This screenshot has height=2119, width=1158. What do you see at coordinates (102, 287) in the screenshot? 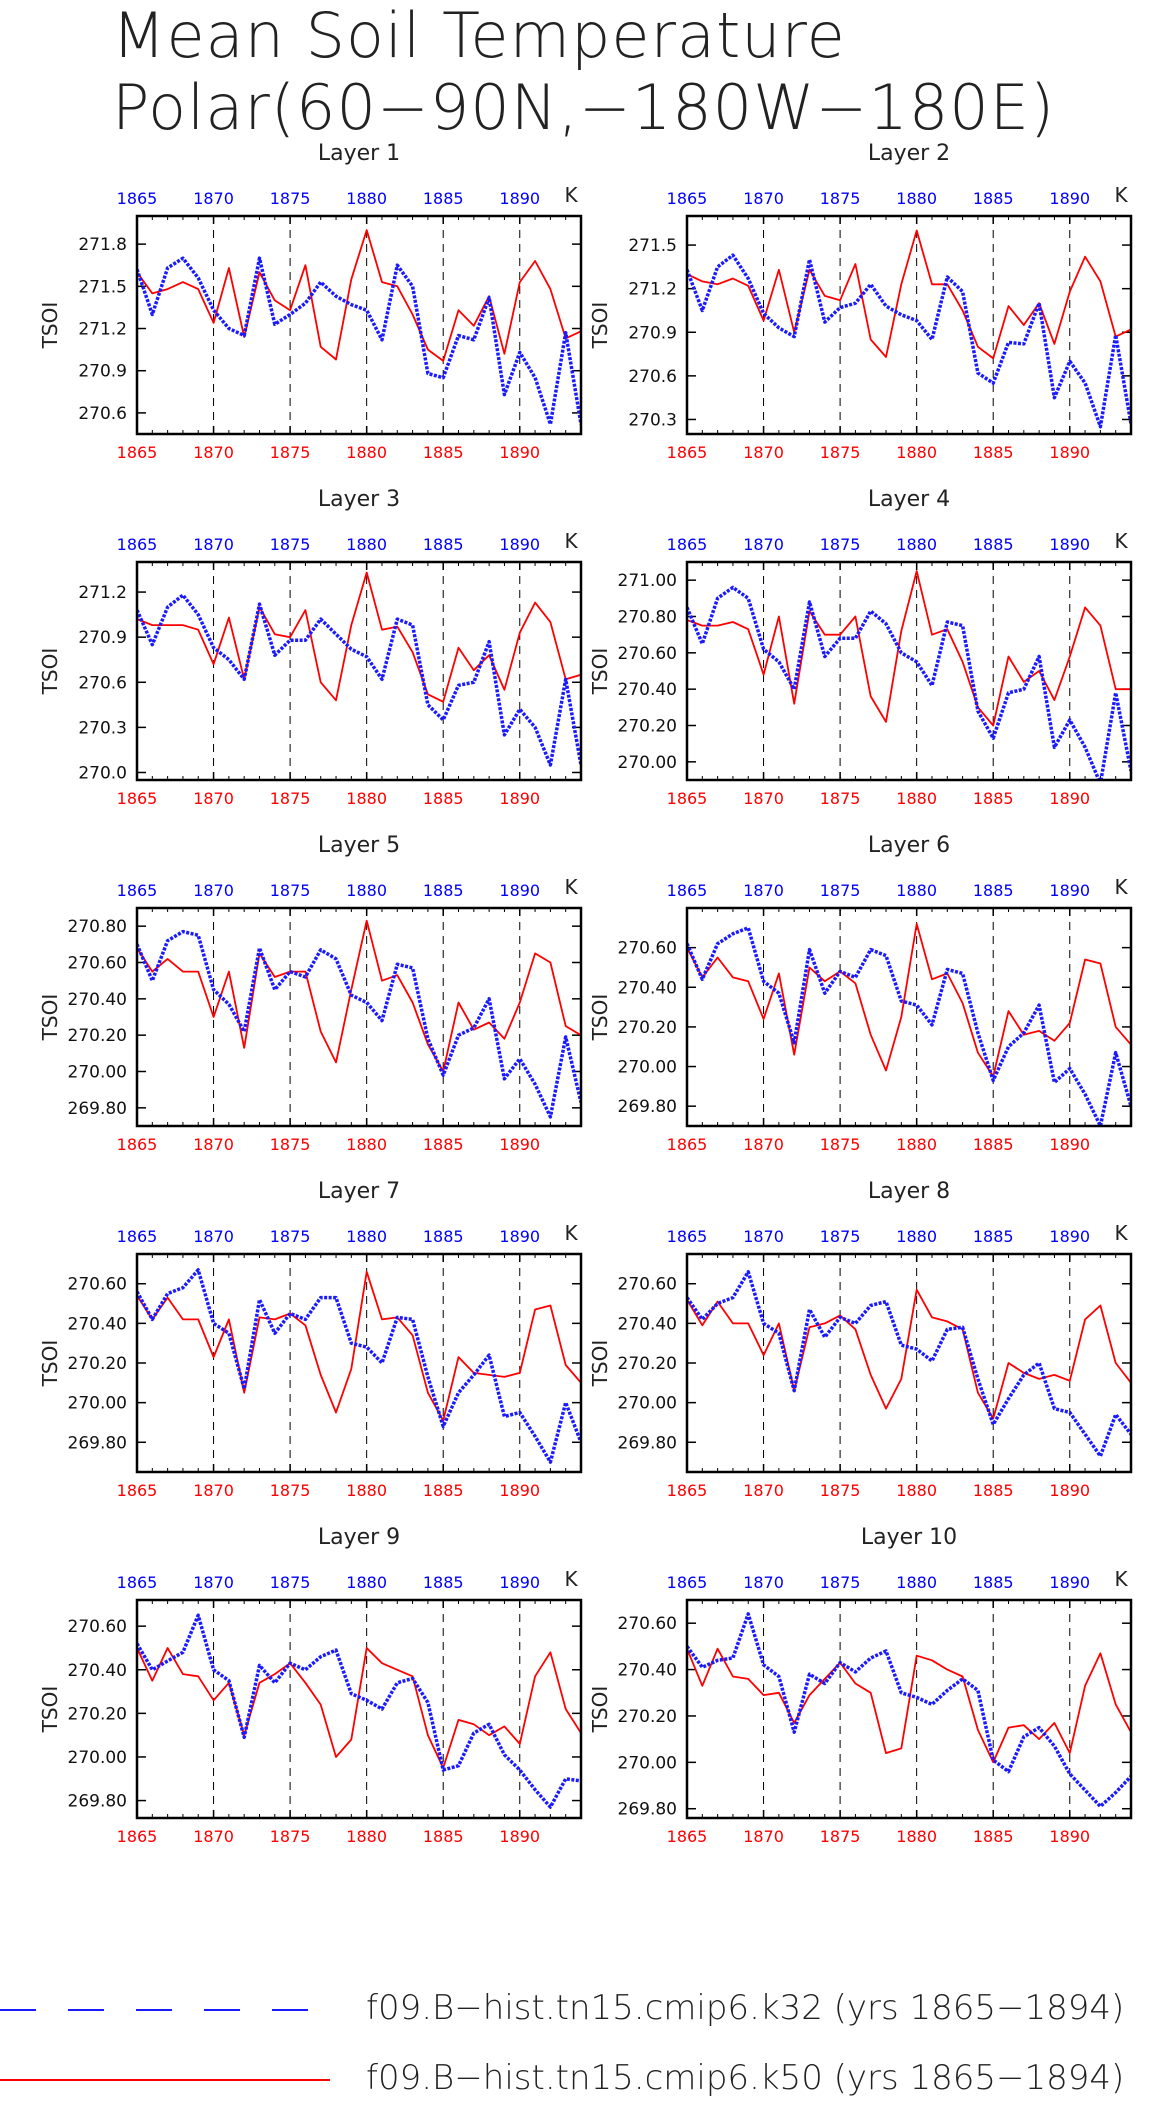
I see `y-tick-label: 271.5` at bounding box center [102, 287].